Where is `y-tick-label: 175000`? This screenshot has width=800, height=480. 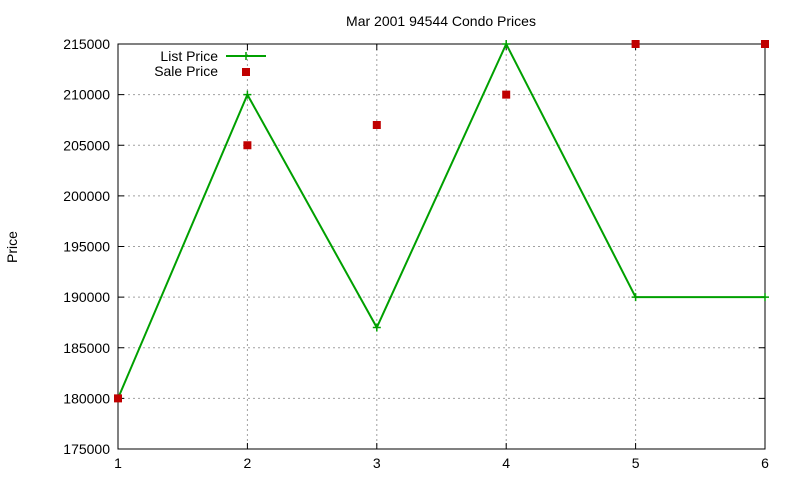
y-tick-label: 175000 is located at coordinates (86, 449).